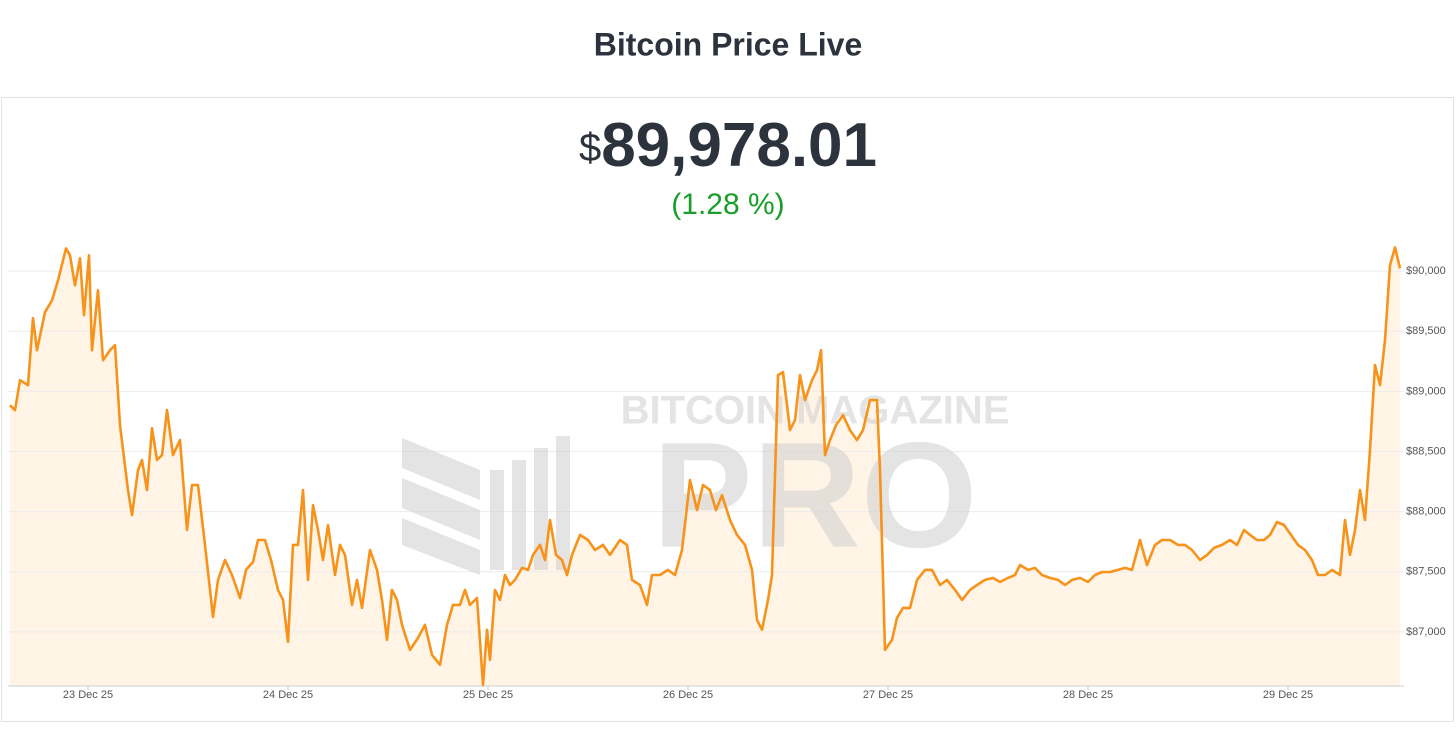  What do you see at coordinates (688, 695) in the screenshot?
I see `x-tick-label: 26 Dec 25` at bounding box center [688, 695].